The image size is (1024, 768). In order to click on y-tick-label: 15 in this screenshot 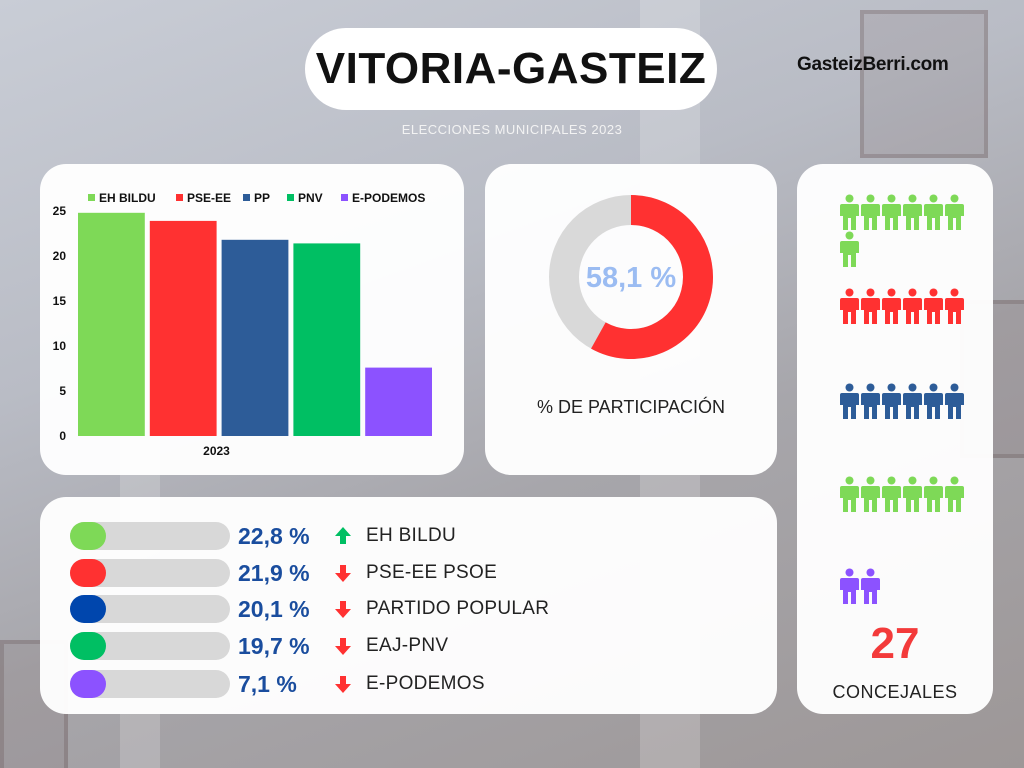, I will do `click(60, 301)`.